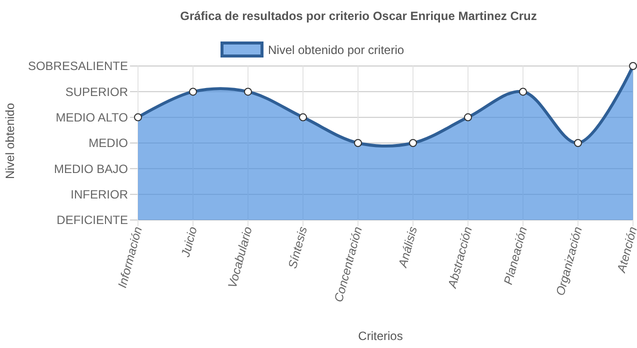 The image size is (637, 348). I want to click on text: MEDIO, so click(108, 143).